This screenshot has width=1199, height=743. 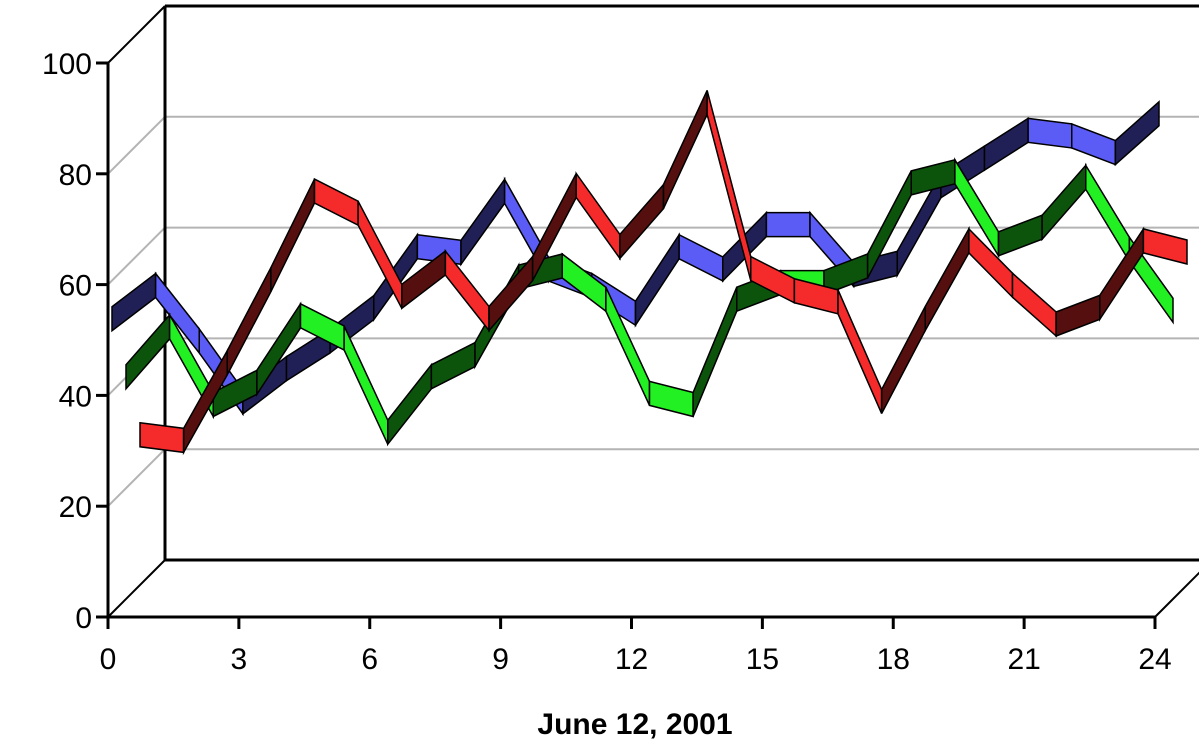 I want to click on x-tick-label-18: 18, so click(x=893, y=659).